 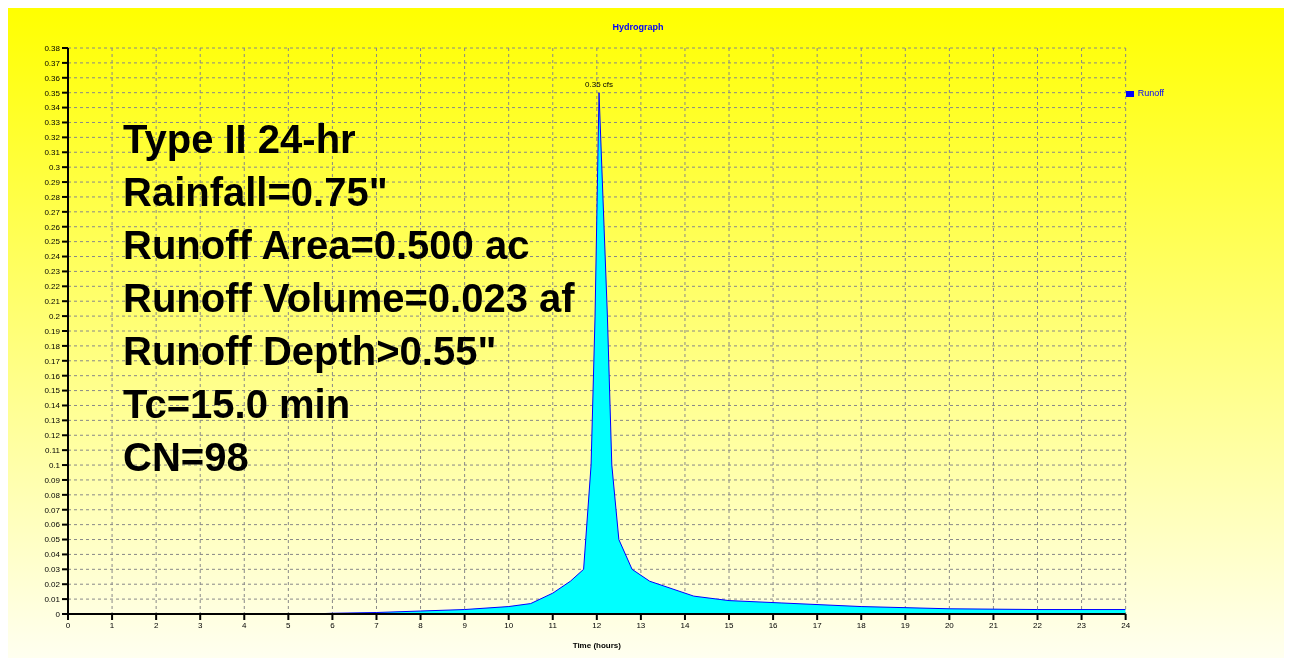 I want to click on x-tick-label: 18, so click(x=861, y=625).